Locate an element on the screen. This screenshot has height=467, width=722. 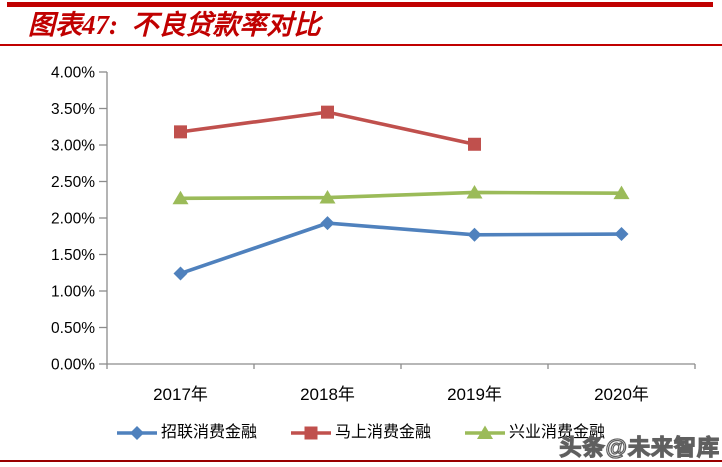
y-tick-label: 2.00% is located at coordinates (73, 219).